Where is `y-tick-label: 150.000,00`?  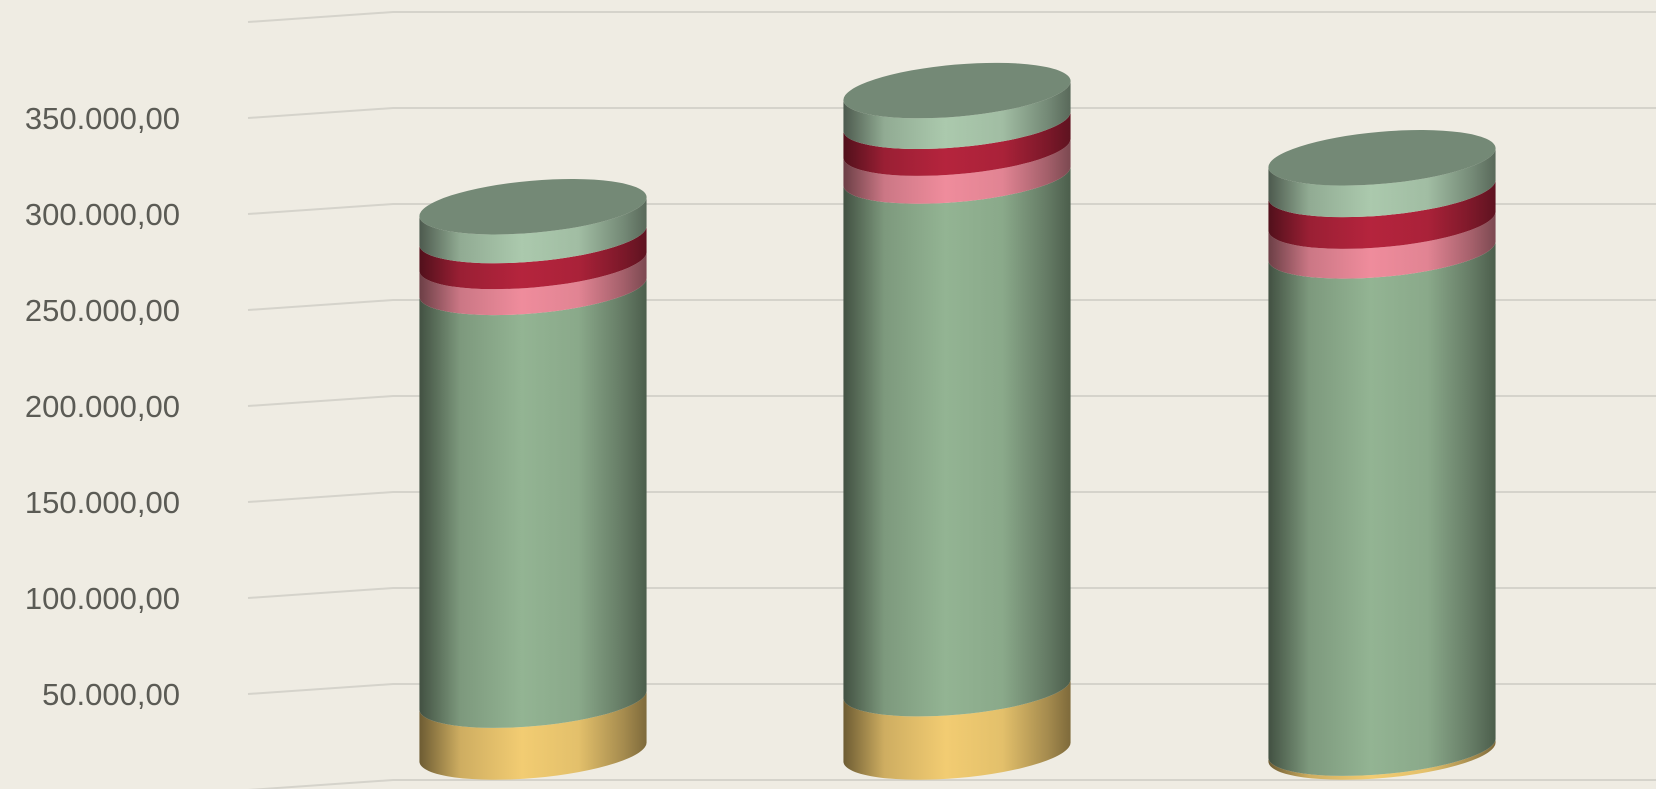
y-tick-label: 150.000,00 is located at coordinates (102, 502).